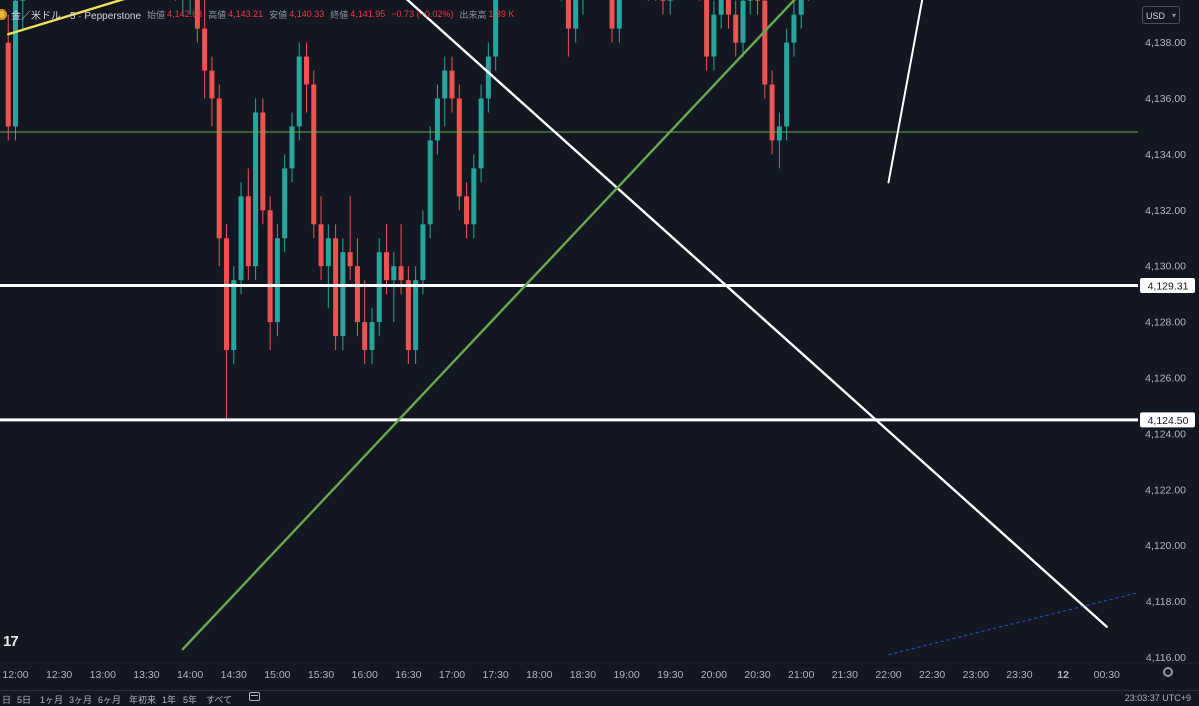 This screenshot has width=1199, height=706. Describe the element at coordinates (52, 700) in the screenshot. I see `range-button-1m: 1ヶ月` at that location.